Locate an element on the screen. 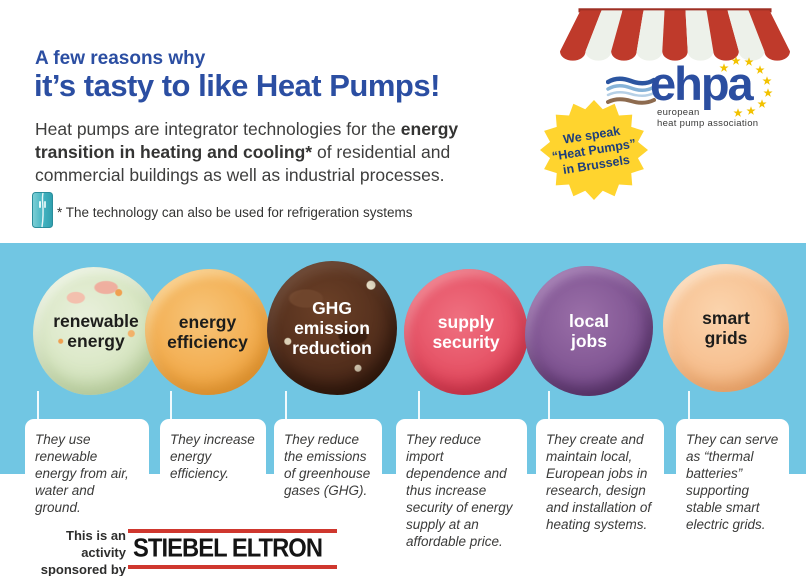 The width and height of the screenshot is (806, 576). refrigerator-icon is located at coordinates (42, 212).